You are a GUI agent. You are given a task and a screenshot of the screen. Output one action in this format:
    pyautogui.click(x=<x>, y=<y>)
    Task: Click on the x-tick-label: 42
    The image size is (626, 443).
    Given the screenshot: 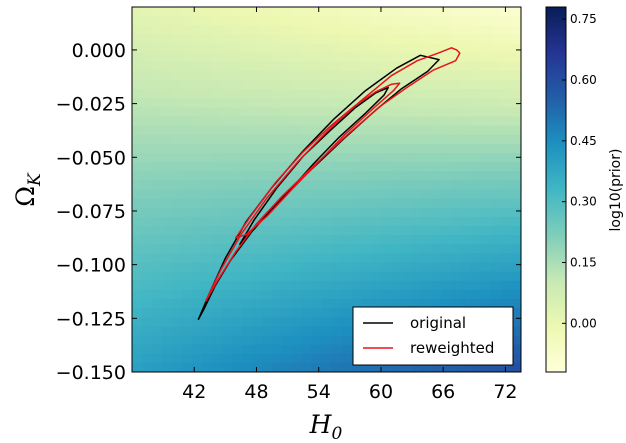 What is the action you would take?
    pyautogui.click(x=194, y=392)
    